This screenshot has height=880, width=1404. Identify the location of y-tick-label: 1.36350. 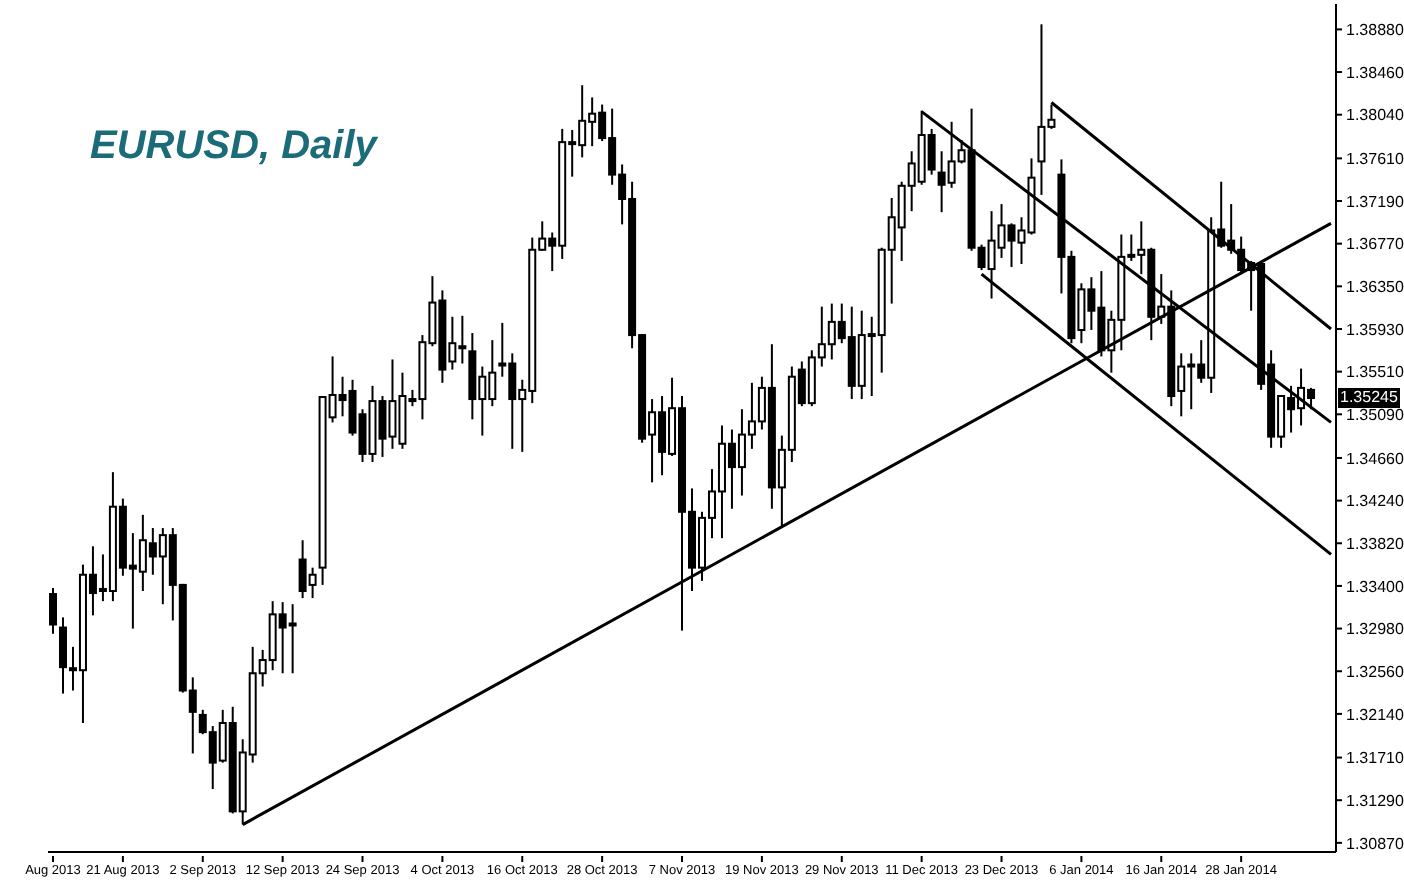
(1375, 287).